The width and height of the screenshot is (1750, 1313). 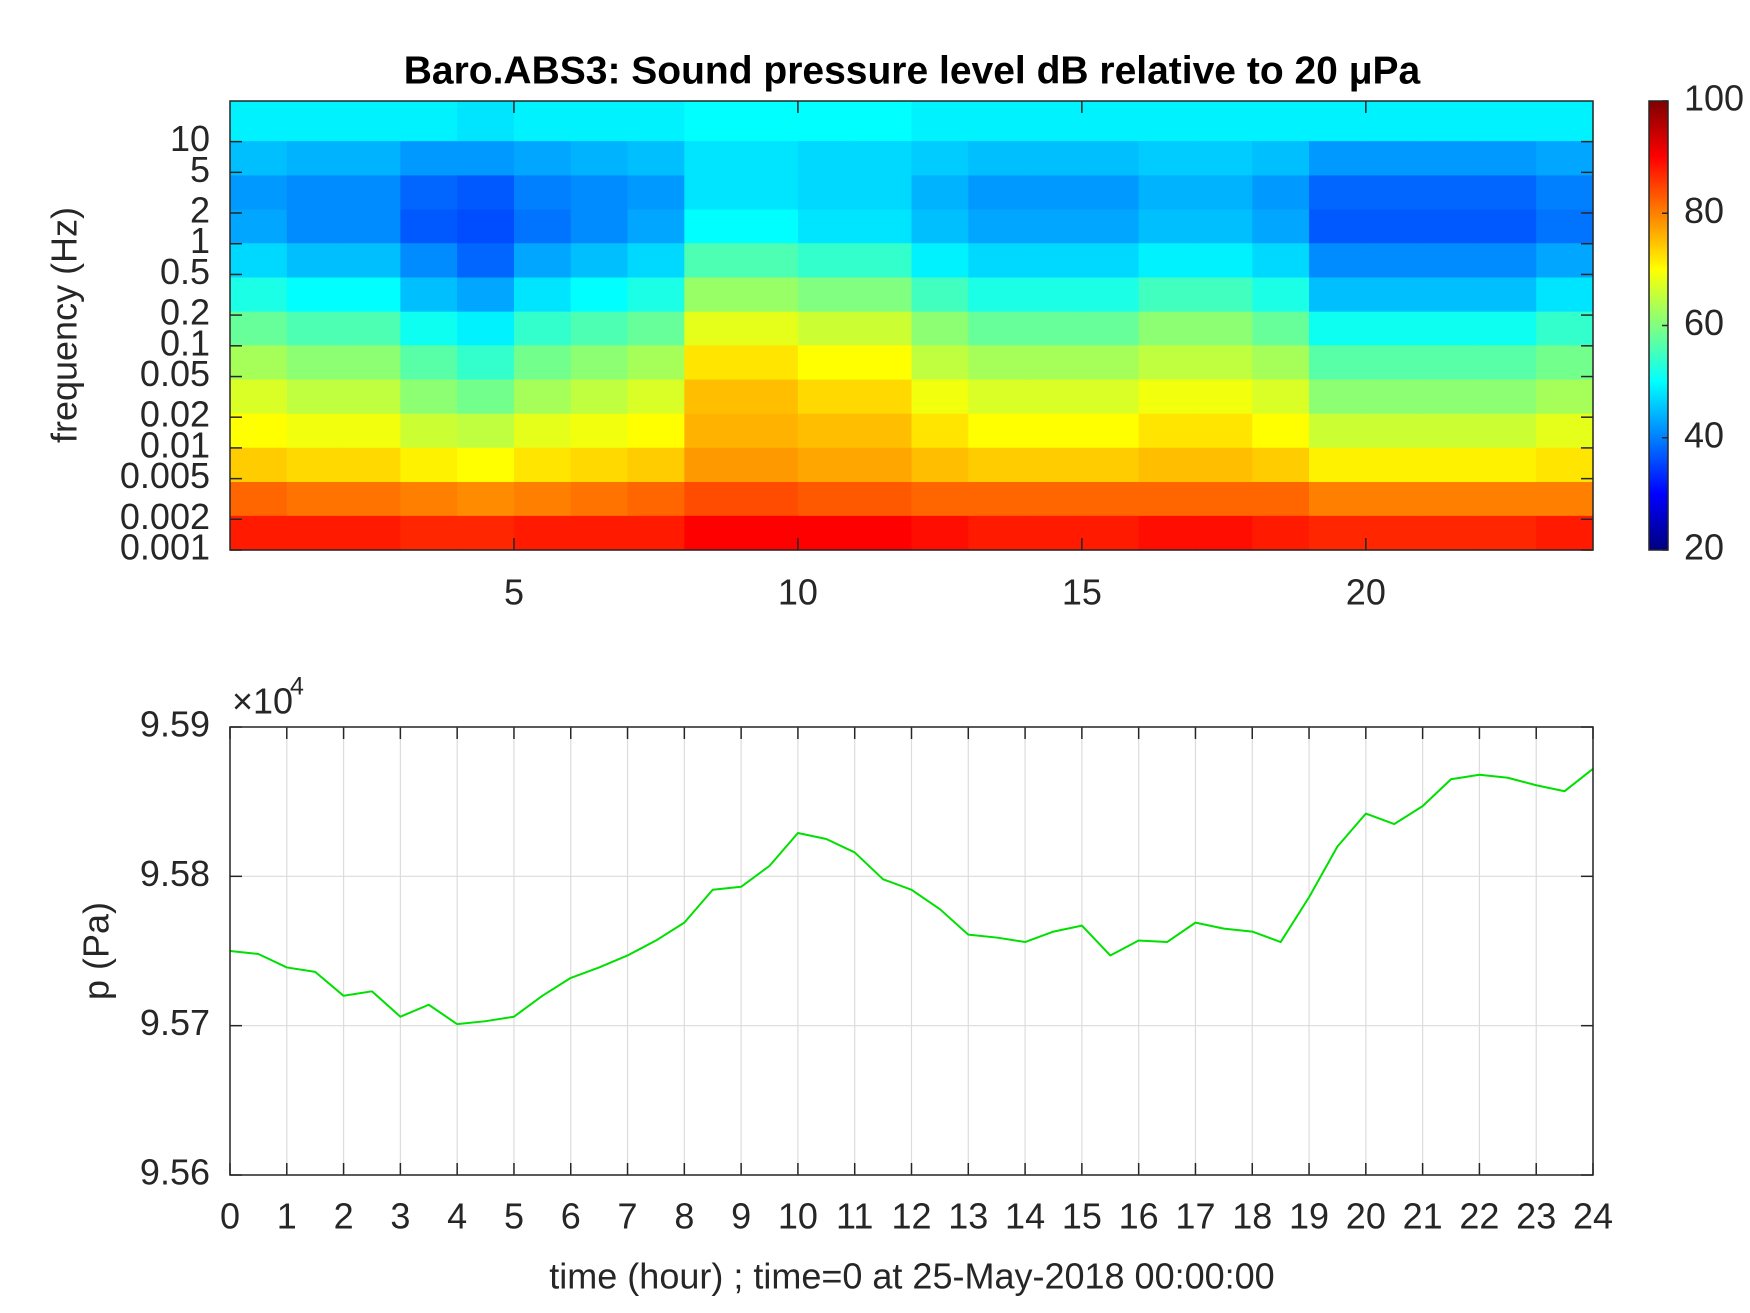 I want to click on colorbar-tick-label: 20, so click(x=1704, y=547).